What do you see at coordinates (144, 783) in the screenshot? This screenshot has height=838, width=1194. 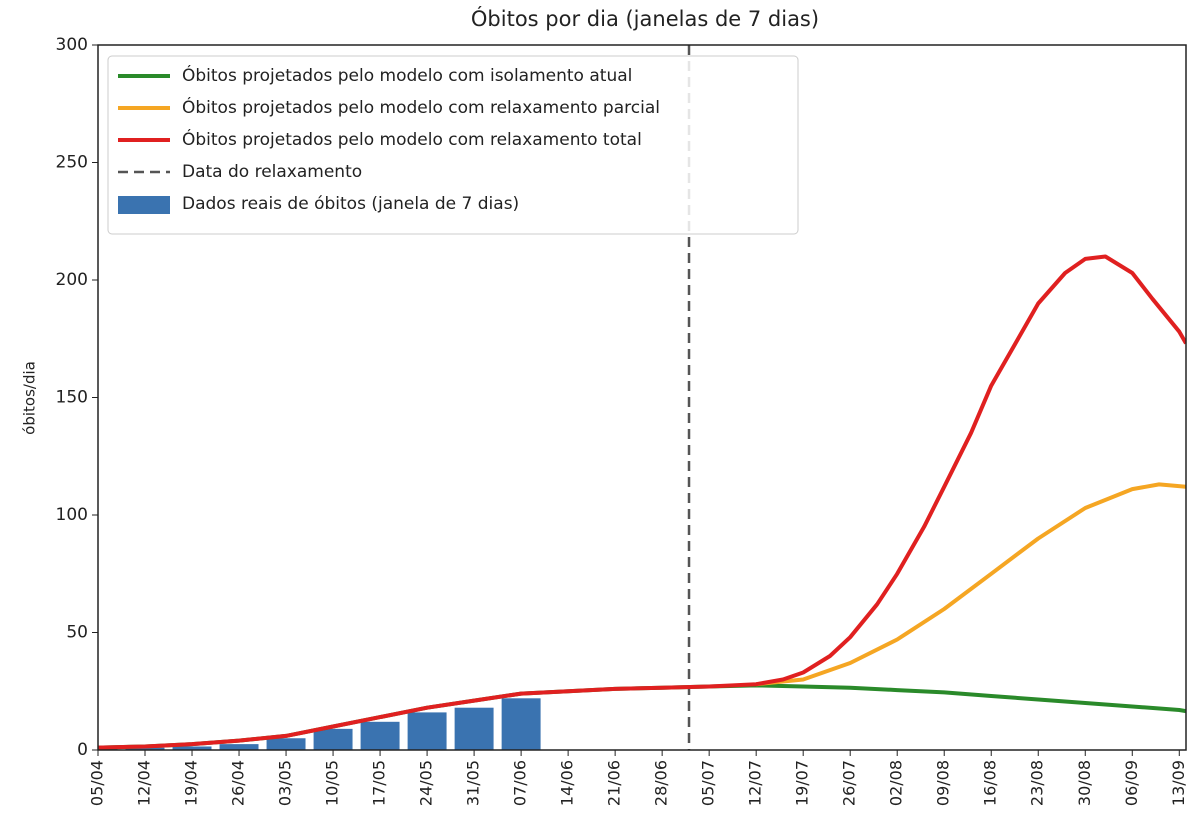 I see `x-tick-label: 12/04` at bounding box center [144, 783].